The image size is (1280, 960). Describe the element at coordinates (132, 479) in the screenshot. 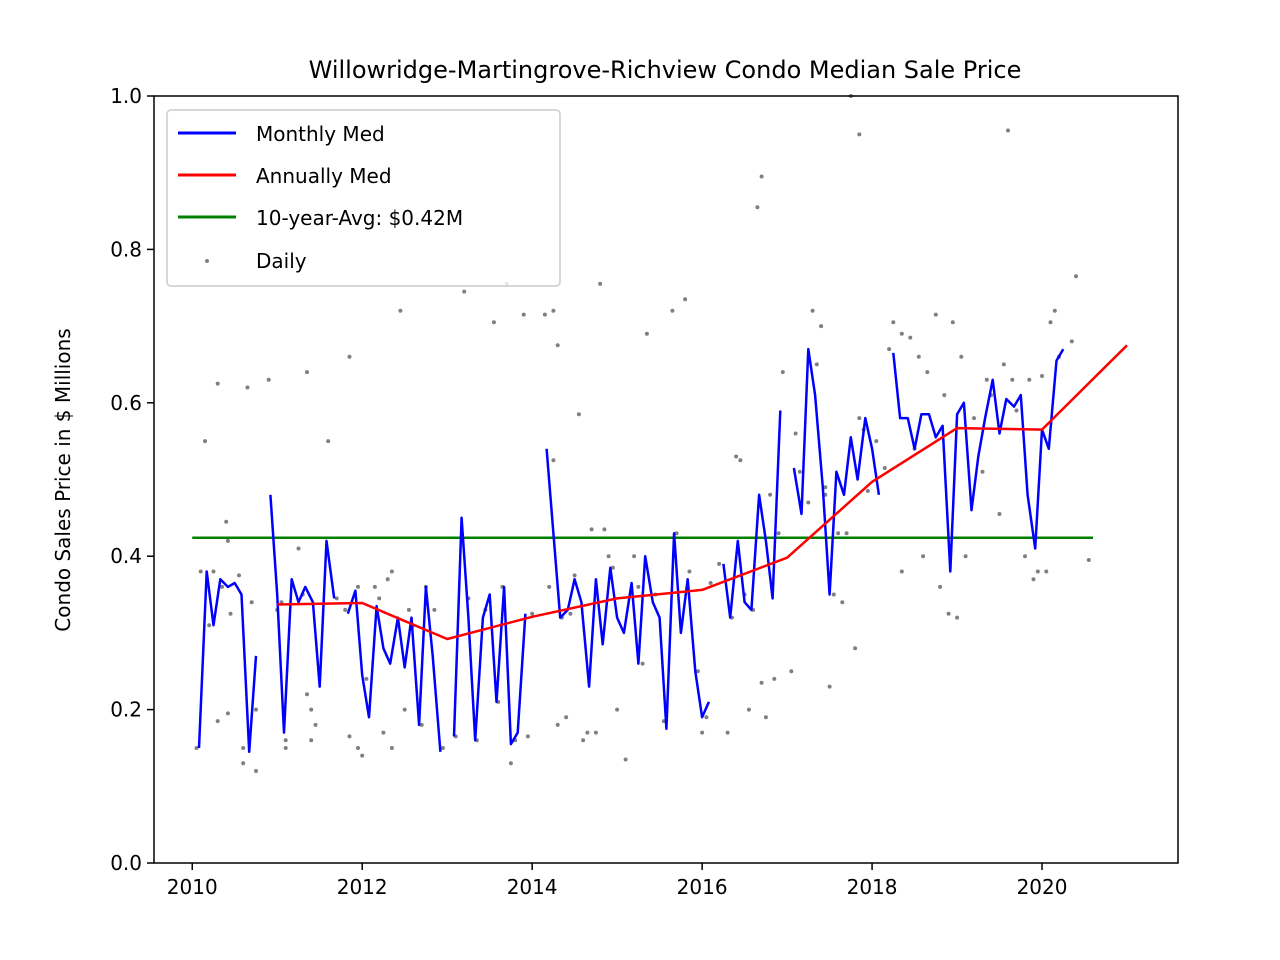

I see `y-axis: 0.0 0.2 0.4 0.6 0.8 1.0` at that location.